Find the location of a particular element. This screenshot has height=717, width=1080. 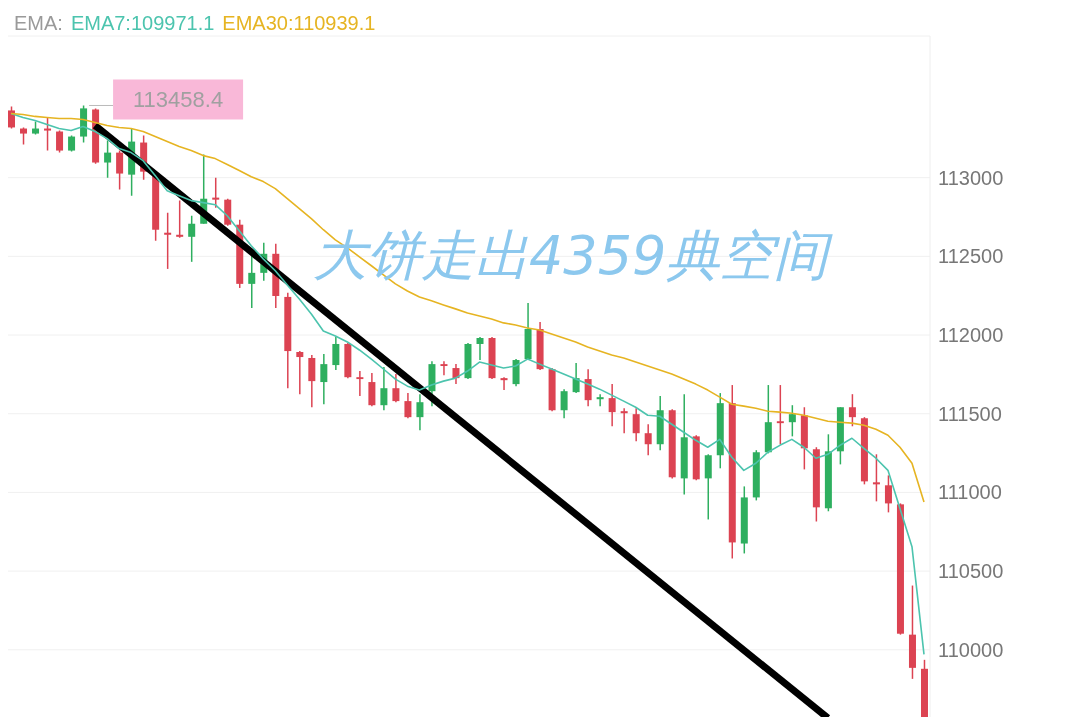

y-tick-label: 112500 is located at coordinates (971, 256).